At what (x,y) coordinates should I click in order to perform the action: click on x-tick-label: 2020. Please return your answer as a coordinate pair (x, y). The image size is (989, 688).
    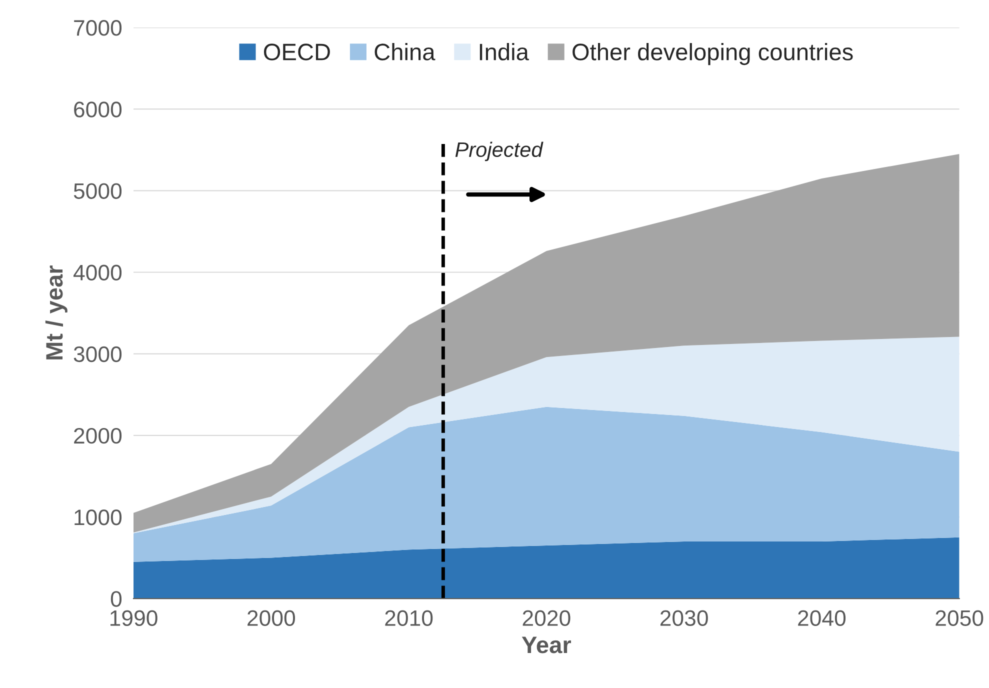
    Looking at the image, I should click on (546, 618).